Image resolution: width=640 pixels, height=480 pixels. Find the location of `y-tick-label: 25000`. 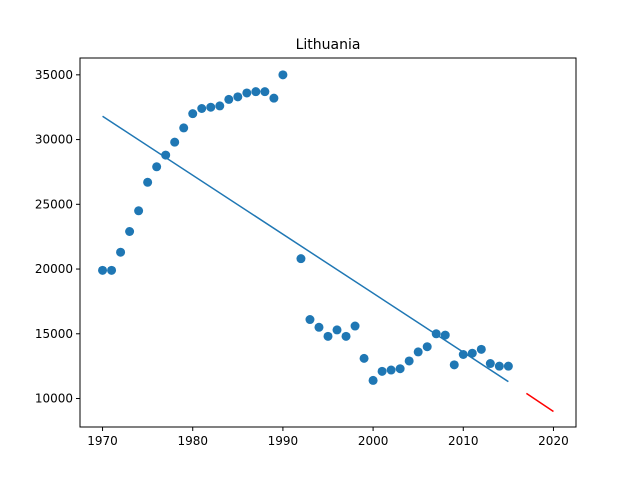

y-tick-label: 25000 is located at coordinates (54, 204).